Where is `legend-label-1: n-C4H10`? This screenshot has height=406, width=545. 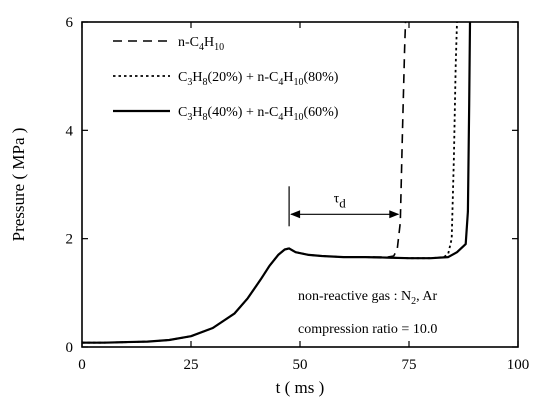
legend-label-1: n-C4H10 is located at coordinates (201, 44).